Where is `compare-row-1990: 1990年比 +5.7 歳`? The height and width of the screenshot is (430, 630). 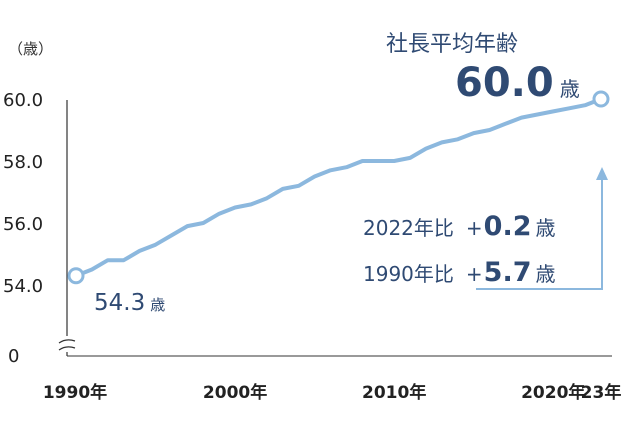 compare-row-1990: 1990年比 +5.7 歳 is located at coordinates (459, 272).